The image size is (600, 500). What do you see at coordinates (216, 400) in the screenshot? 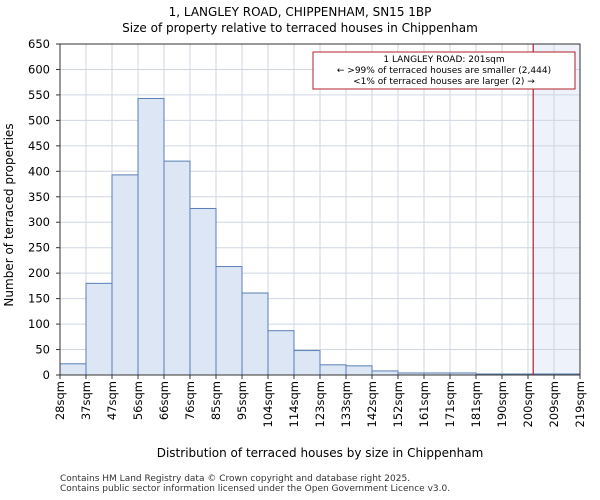
I see `x-tick-label: 85sqm` at bounding box center [216, 400].